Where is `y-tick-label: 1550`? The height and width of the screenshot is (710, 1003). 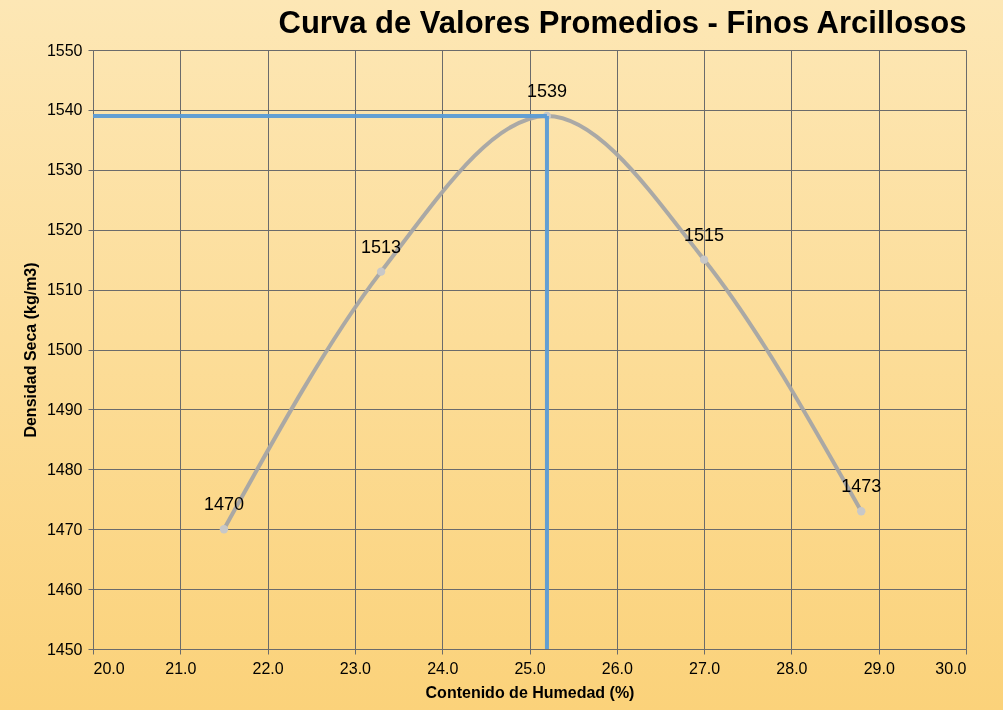
y-tick-label: 1550 is located at coordinates (64, 50).